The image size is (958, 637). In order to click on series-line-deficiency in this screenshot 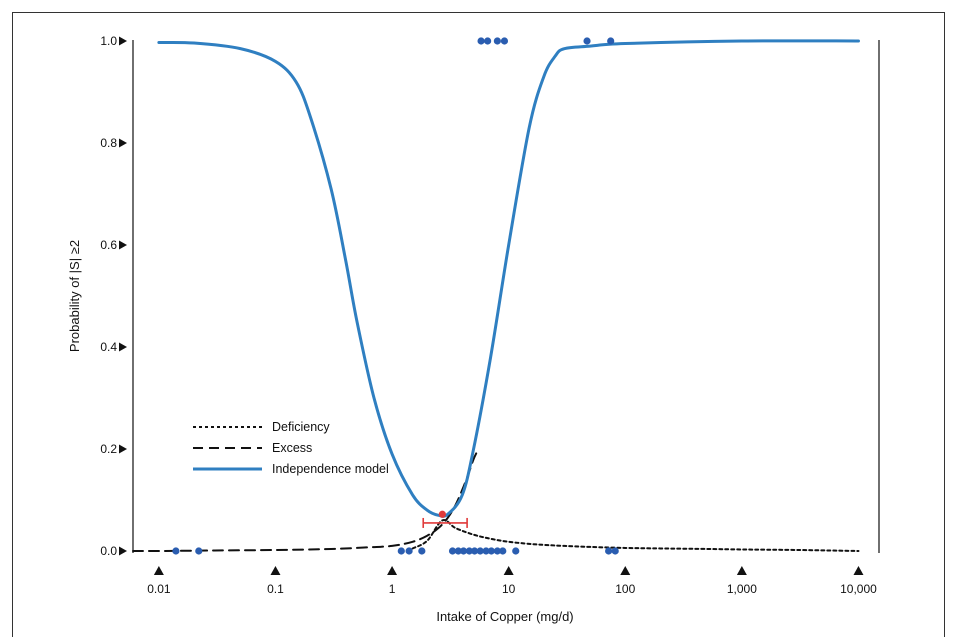, I will do `click(635, 535)`.